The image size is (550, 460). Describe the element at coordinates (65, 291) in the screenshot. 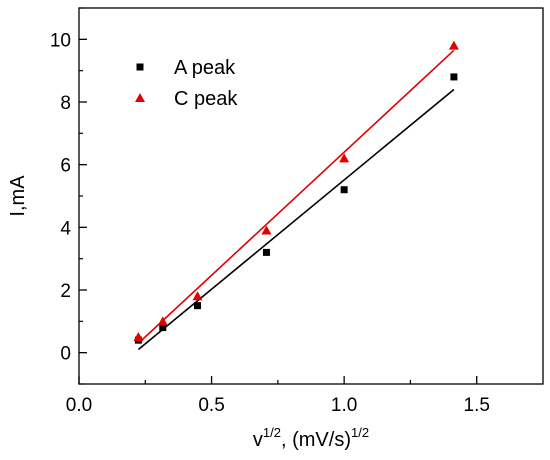

I see `y-tick-label: 2` at that location.